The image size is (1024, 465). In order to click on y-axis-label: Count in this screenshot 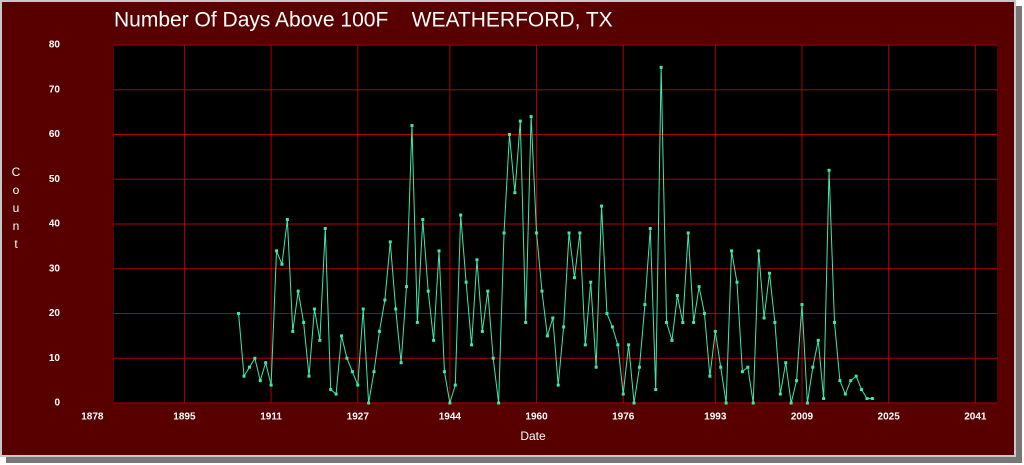, I will do `click(16, 210)`.